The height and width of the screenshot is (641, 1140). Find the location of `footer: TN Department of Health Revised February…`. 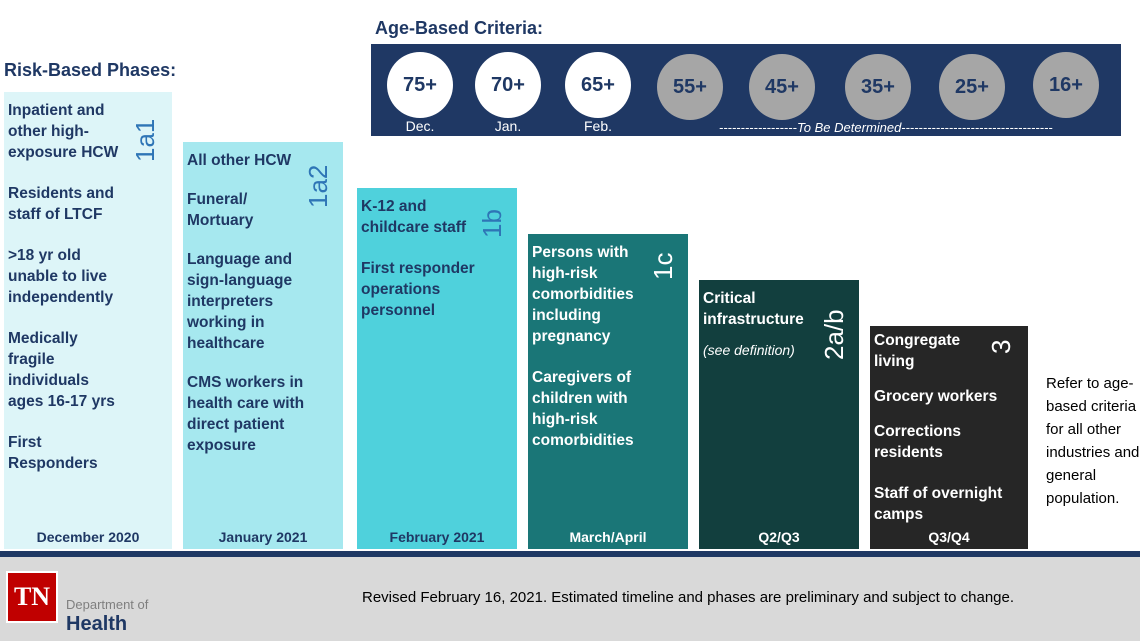

footer: TN Department of Health Revised February… is located at coordinates (570, 599).